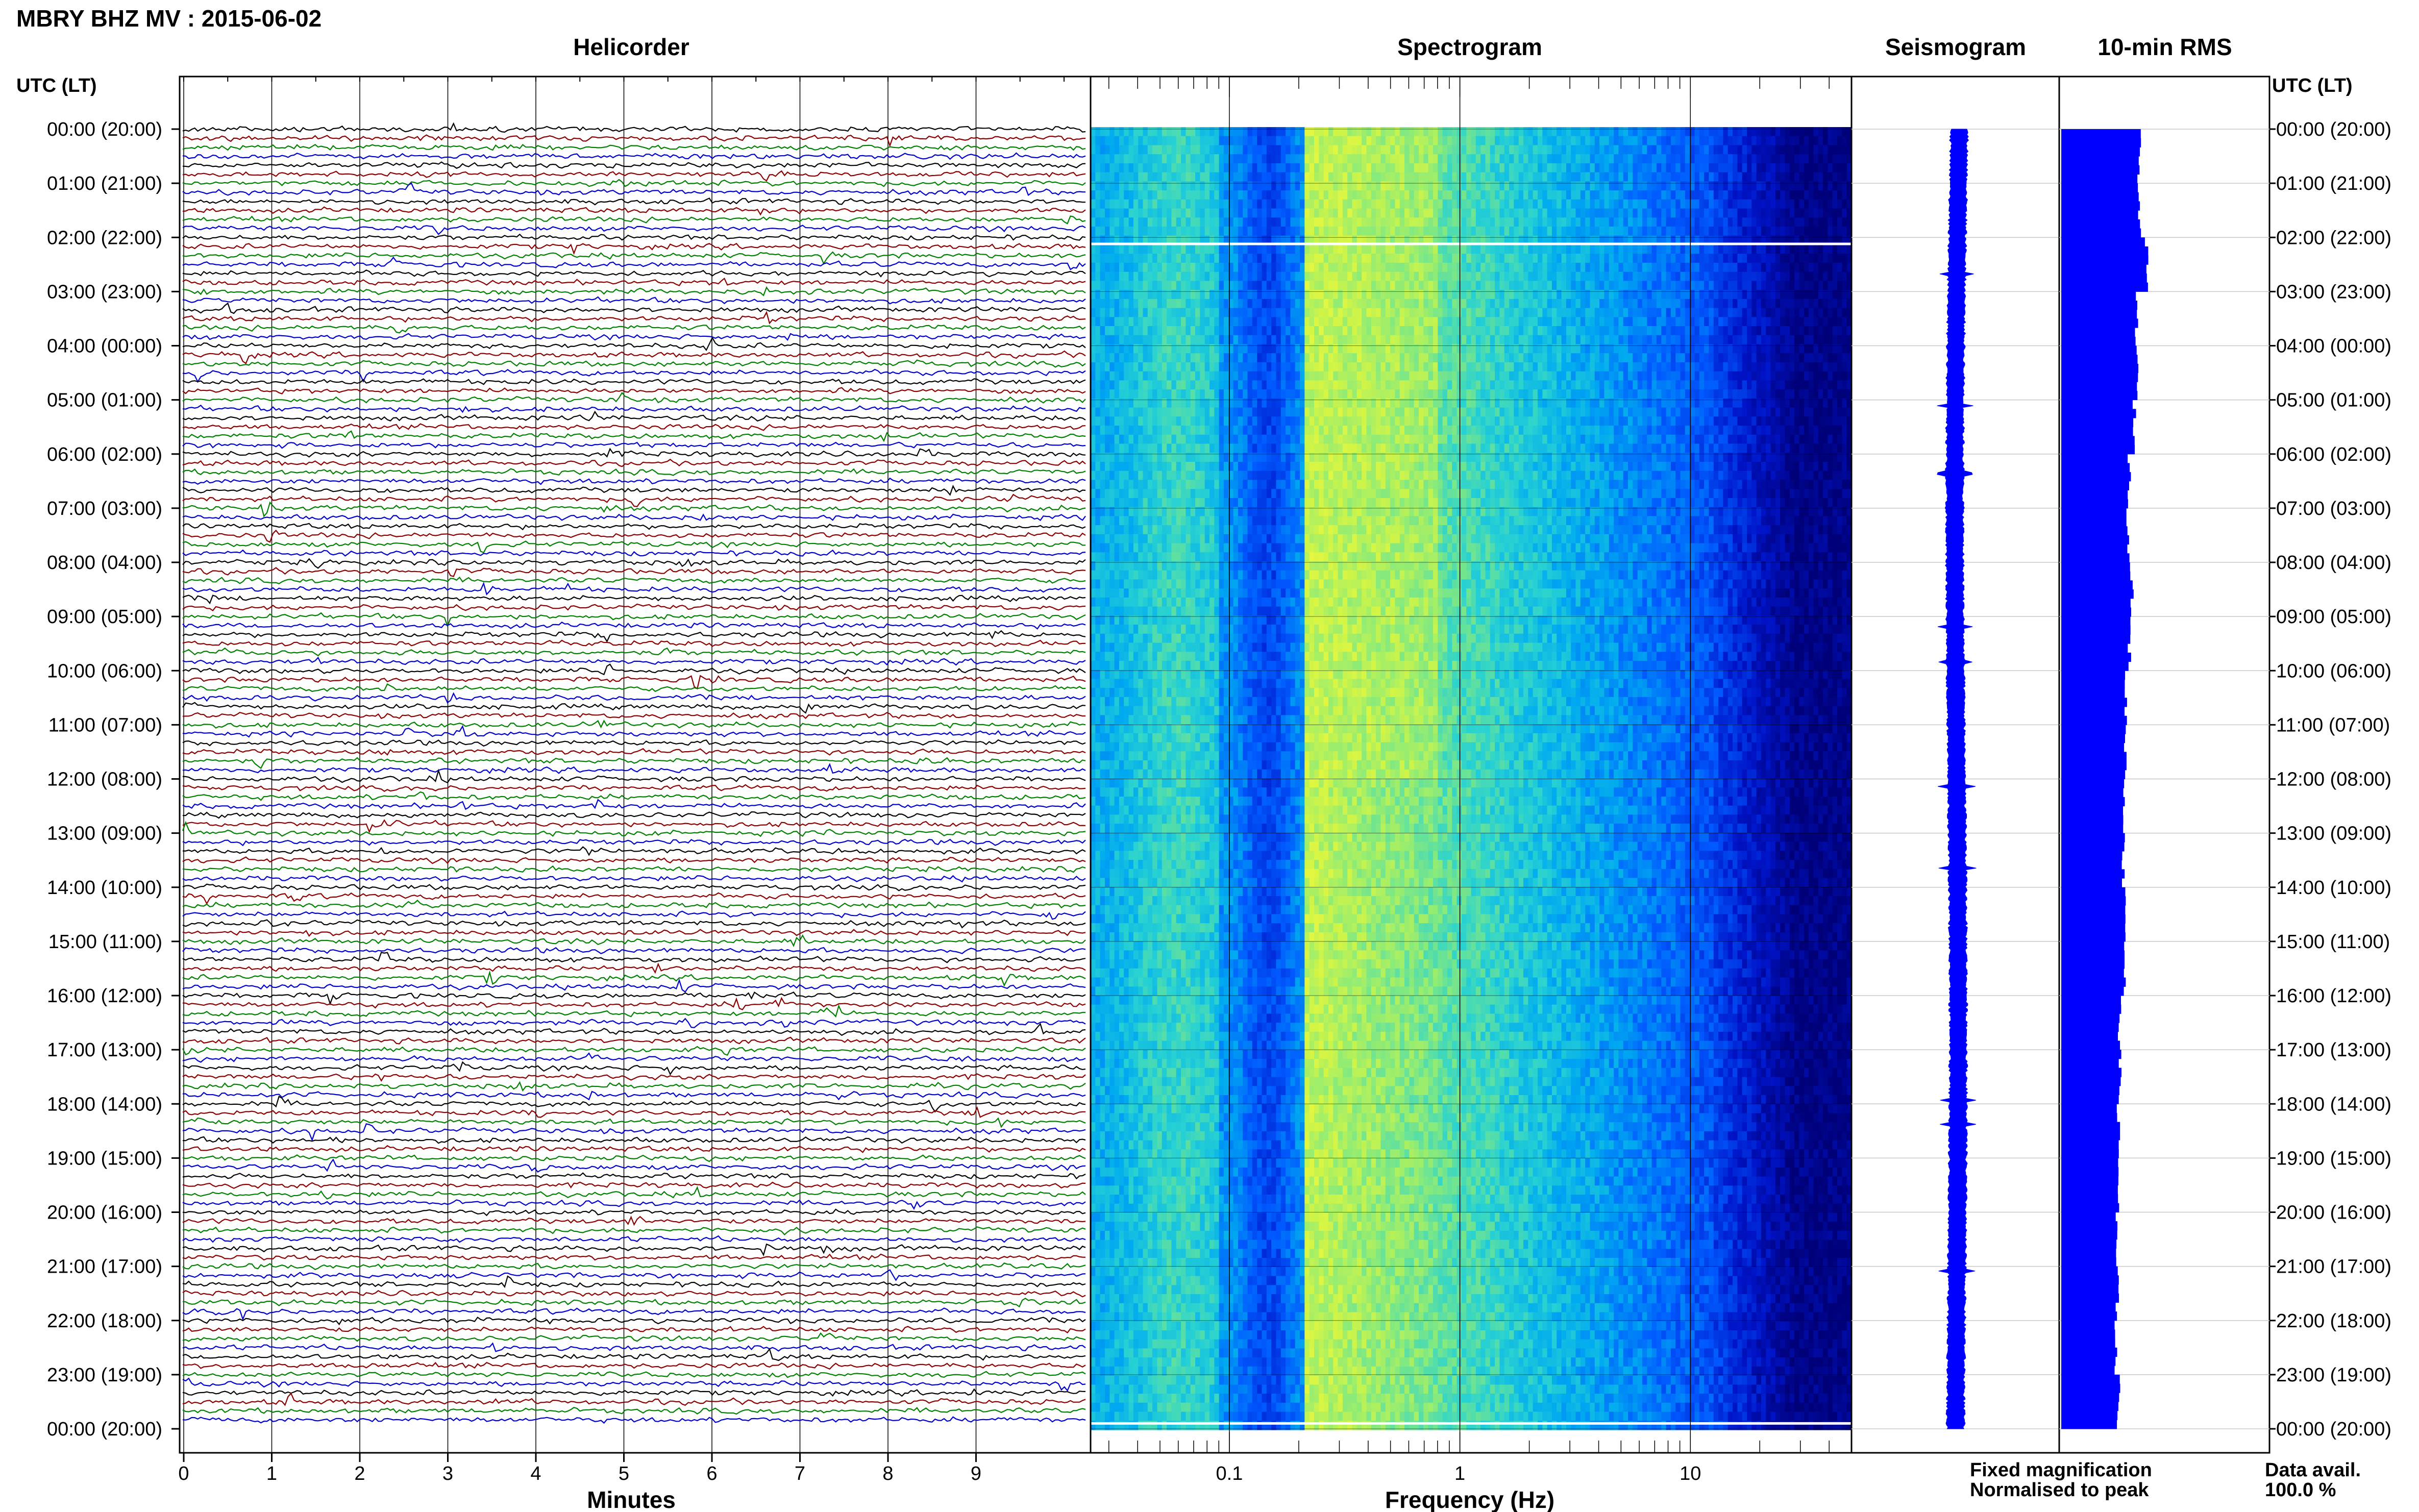 This screenshot has height=1512, width=2419. What do you see at coordinates (56, 85) in the screenshot?
I see `time-axis-label-left: UTC (LT)` at bounding box center [56, 85].